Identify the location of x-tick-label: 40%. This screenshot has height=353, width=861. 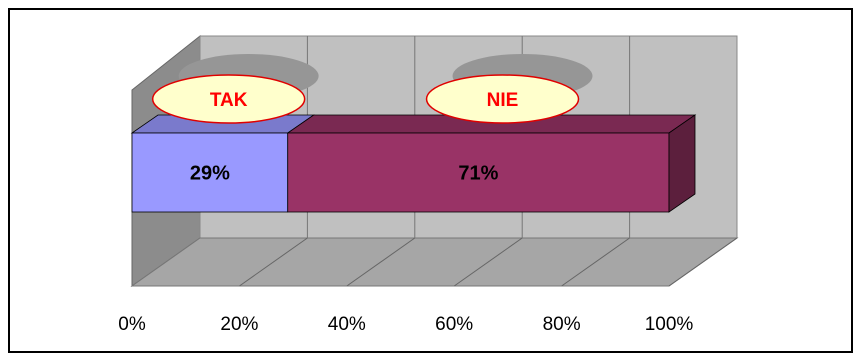
(347, 324).